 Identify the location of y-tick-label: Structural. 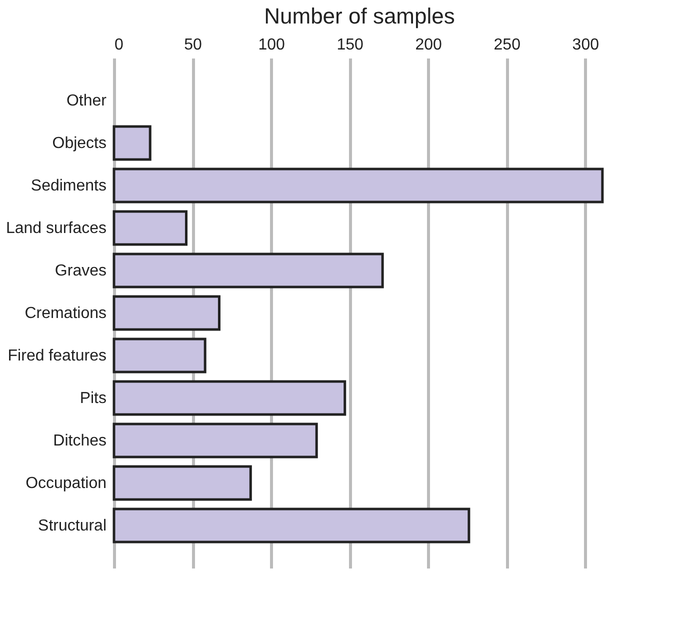
(72, 526).